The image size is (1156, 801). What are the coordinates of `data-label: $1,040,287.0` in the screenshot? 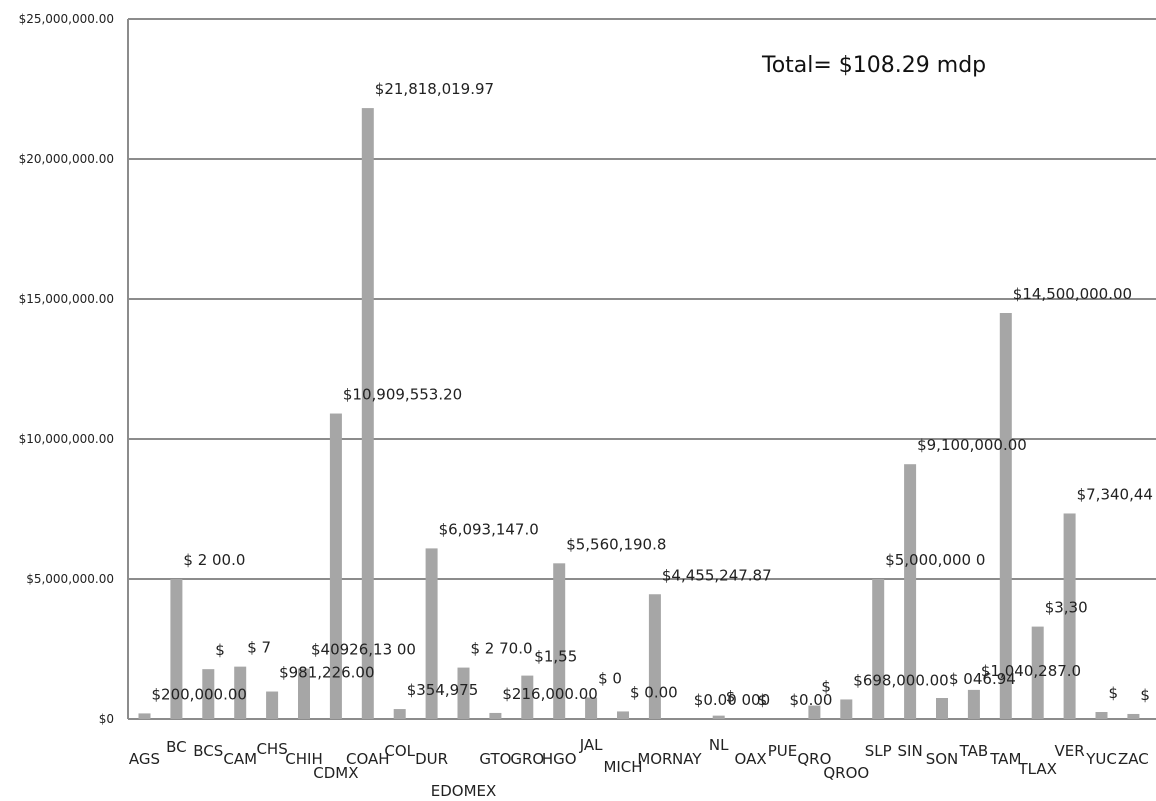 It's located at (1031, 671).